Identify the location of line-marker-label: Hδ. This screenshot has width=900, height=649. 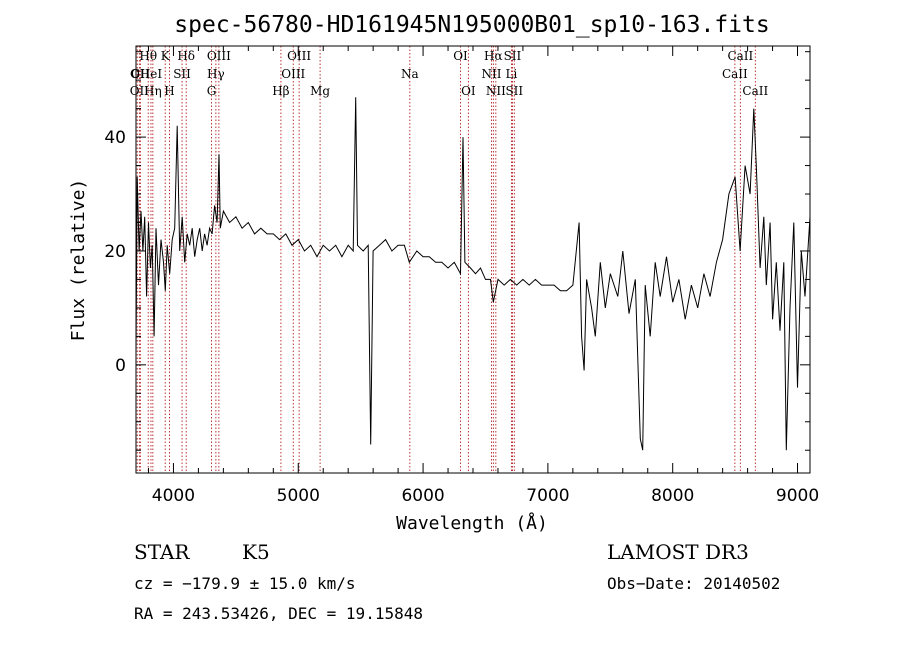
(186, 56).